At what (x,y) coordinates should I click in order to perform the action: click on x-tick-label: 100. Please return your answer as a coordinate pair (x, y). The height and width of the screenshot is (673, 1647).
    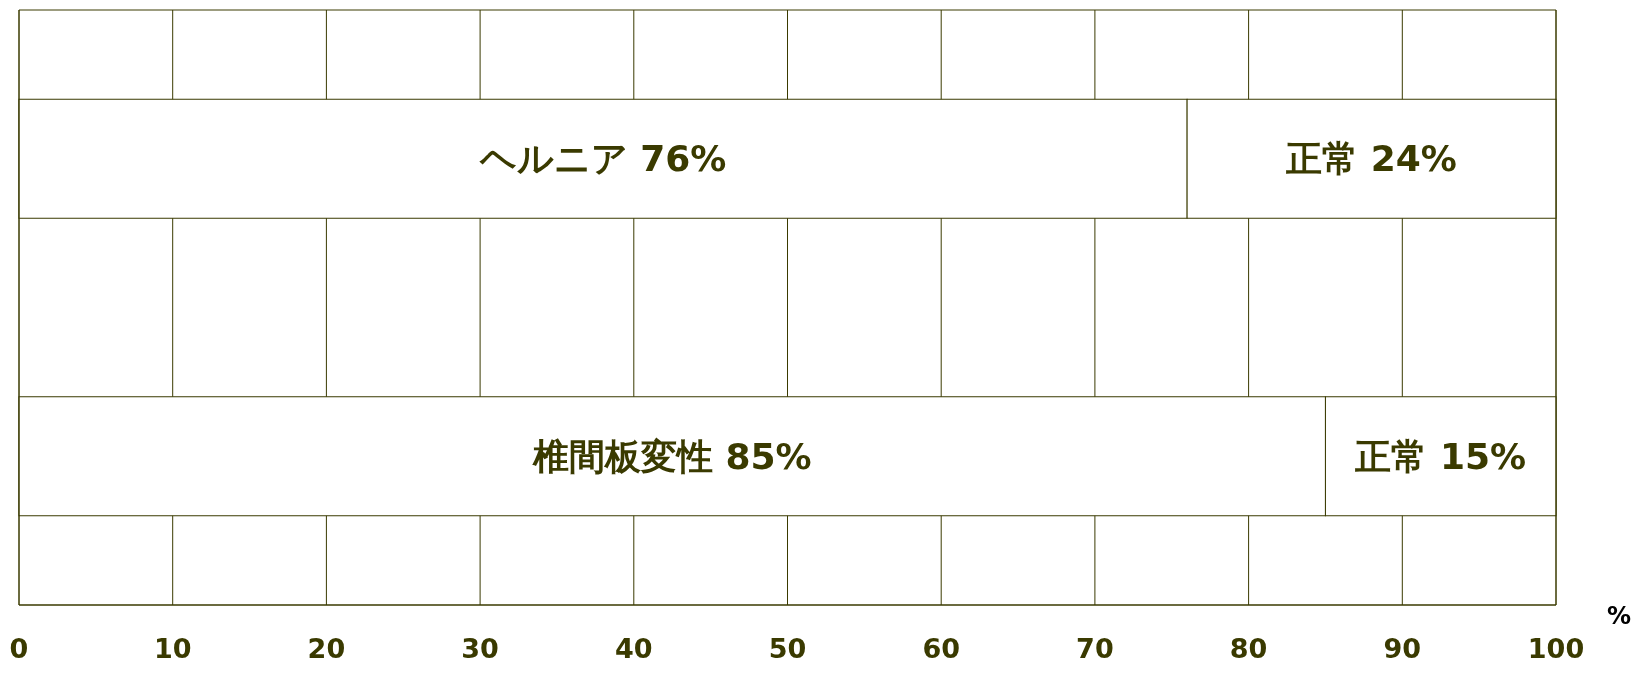
    Looking at the image, I should click on (1556, 648).